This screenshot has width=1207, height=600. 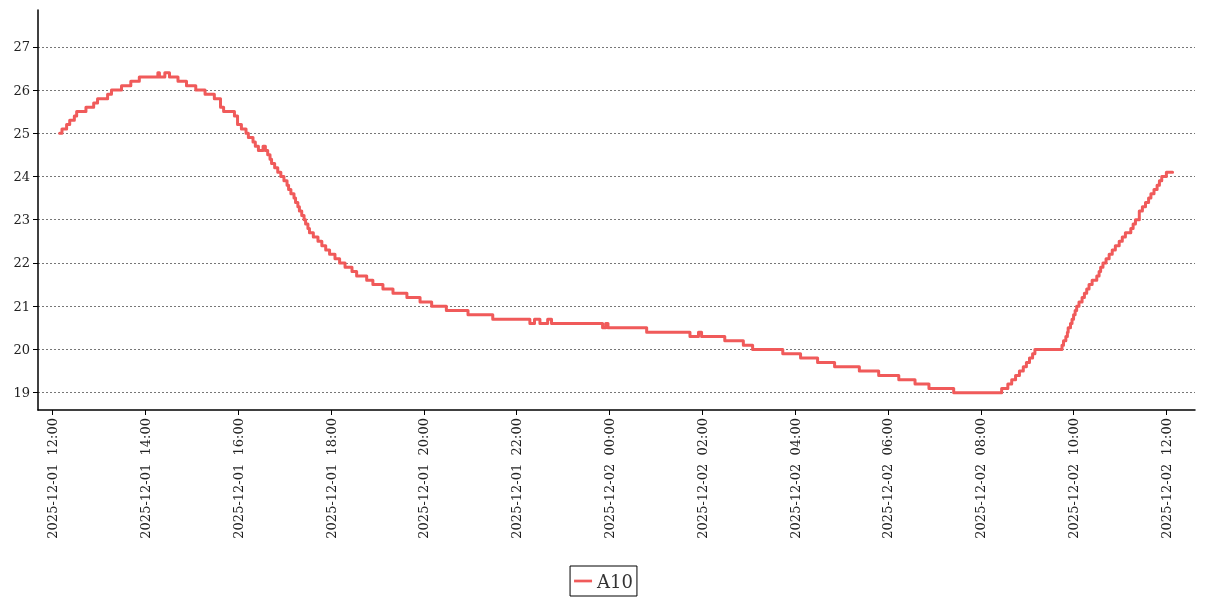 I want to click on y-tick-label: 20, so click(x=21, y=349).